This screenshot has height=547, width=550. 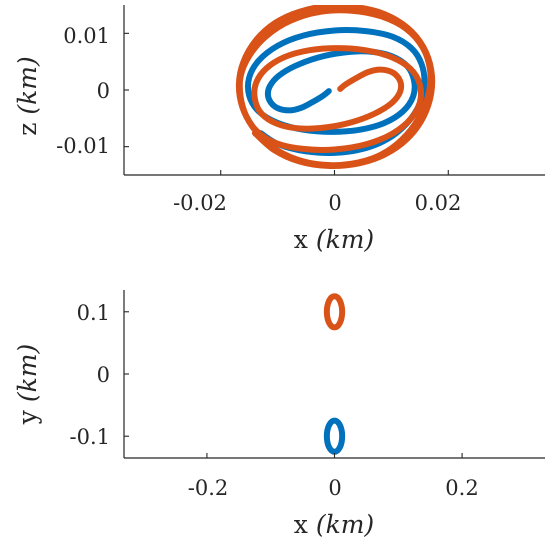 I want to click on bottom-series-1-trajectory, so click(x=334, y=312).